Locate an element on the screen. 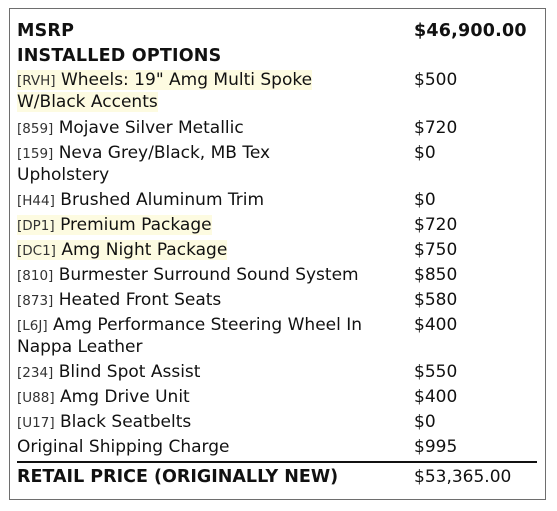  option-highlight: [DC1] Amg Night Package is located at coordinates (122, 250).